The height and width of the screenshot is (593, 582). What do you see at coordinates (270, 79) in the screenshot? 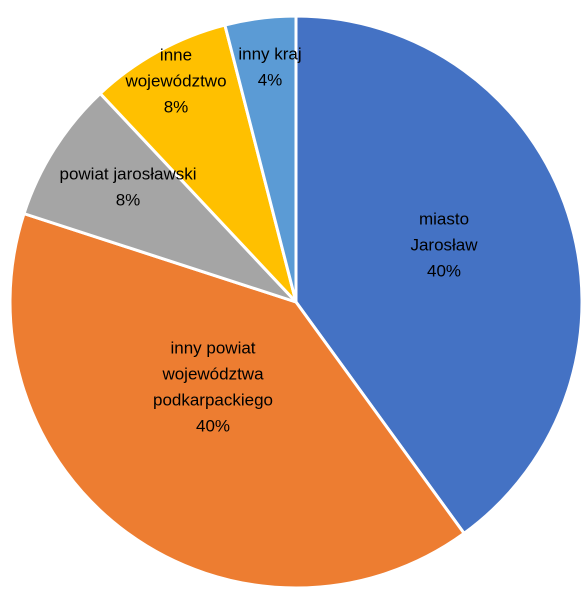
I see `slice-percent-label: 4%` at bounding box center [270, 79].